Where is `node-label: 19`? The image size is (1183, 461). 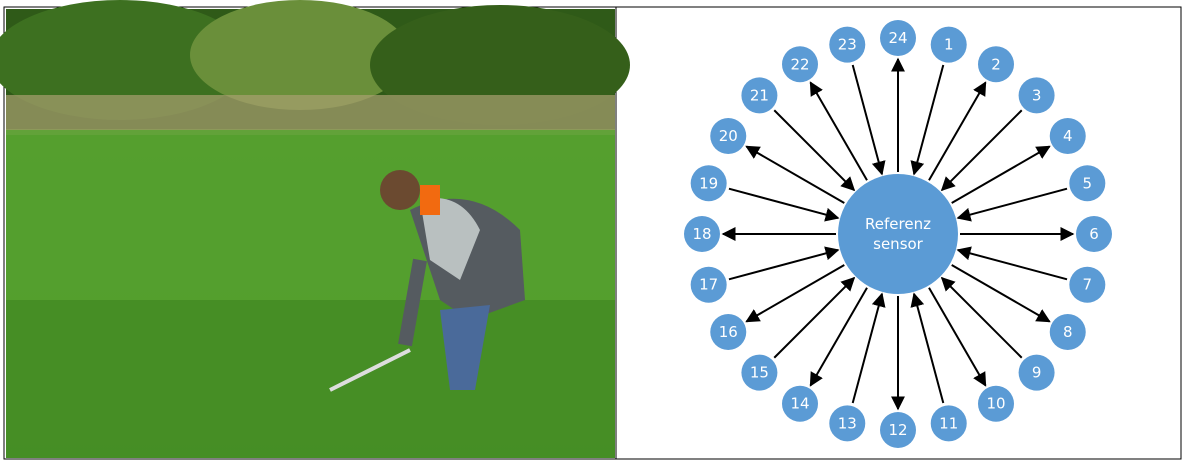 node-label: 19 is located at coordinates (708, 183).